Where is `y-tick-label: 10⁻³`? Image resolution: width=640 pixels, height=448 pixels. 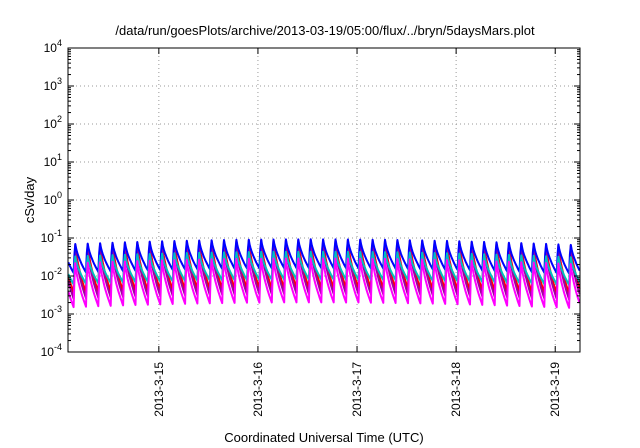 y-tick-label: 10⁻³ is located at coordinates (51, 312).